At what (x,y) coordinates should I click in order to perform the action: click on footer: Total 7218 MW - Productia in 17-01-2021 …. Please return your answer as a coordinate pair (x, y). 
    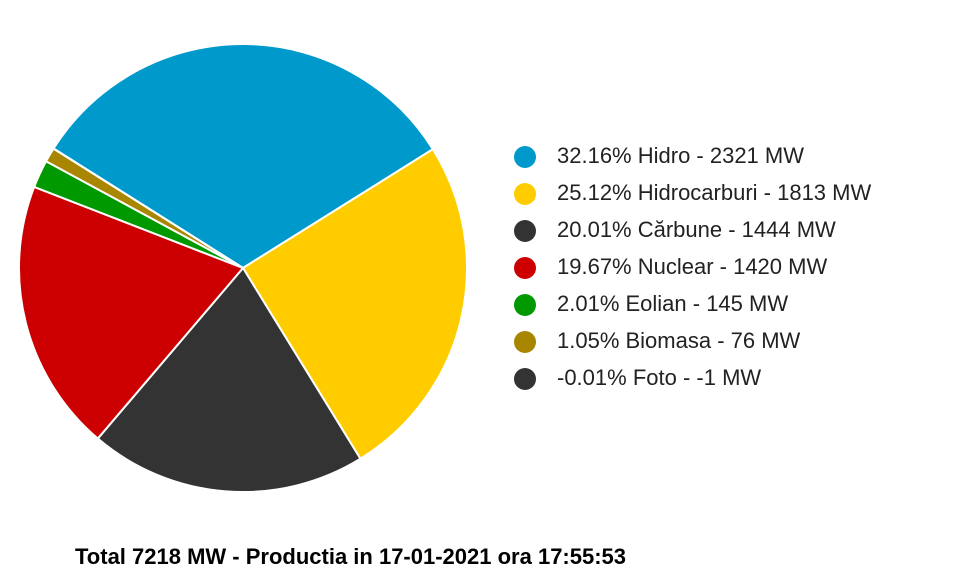
    Looking at the image, I should click on (350, 556).